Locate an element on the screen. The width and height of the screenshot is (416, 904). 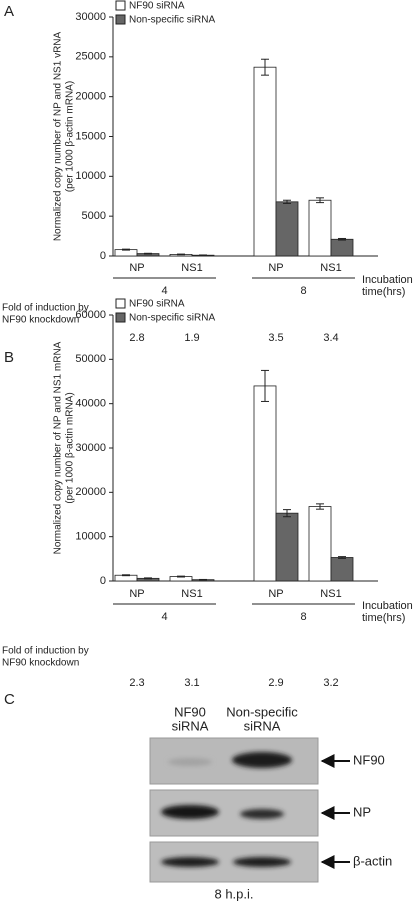
fold-value: 2.8 is located at coordinates (136, 338).